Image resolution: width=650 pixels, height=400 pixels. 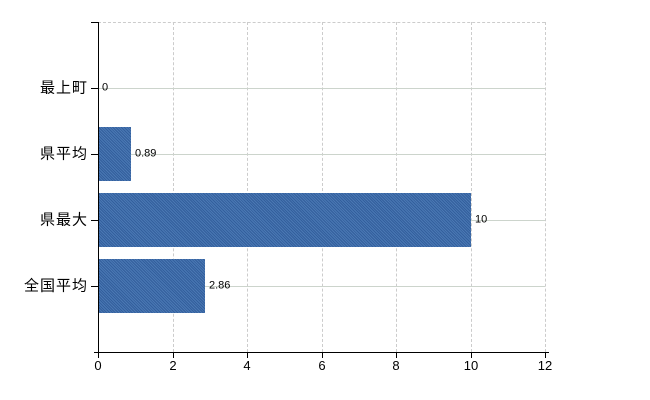 I want to click on x-tick-label: 10, so click(x=471, y=365).